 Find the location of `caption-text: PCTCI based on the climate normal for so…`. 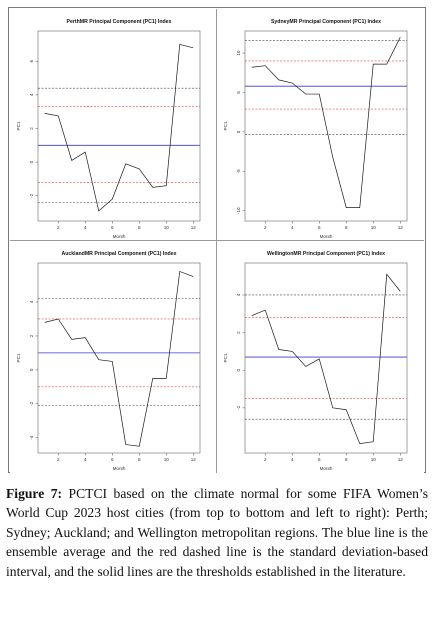

caption-text: PCTCI based on the climate normal for so… is located at coordinates (217, 532).